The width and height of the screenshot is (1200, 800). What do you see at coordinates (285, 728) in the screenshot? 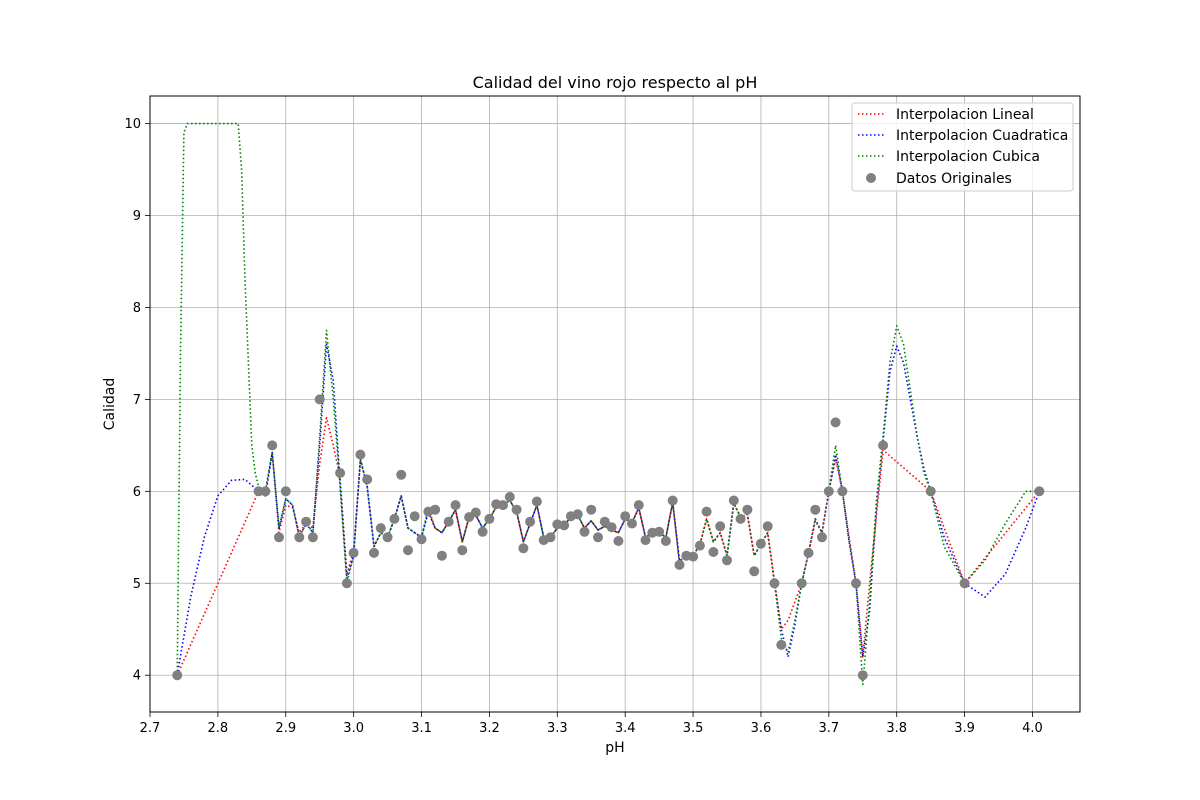
I see `x-tick-label: 2.9` at bounding box center [285, 728].